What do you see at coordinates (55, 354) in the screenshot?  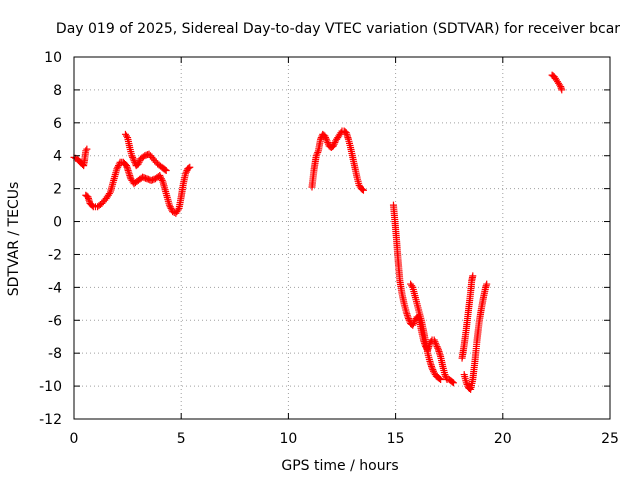 I see `y-tick-label: -8` at bounding box center [55, 354].